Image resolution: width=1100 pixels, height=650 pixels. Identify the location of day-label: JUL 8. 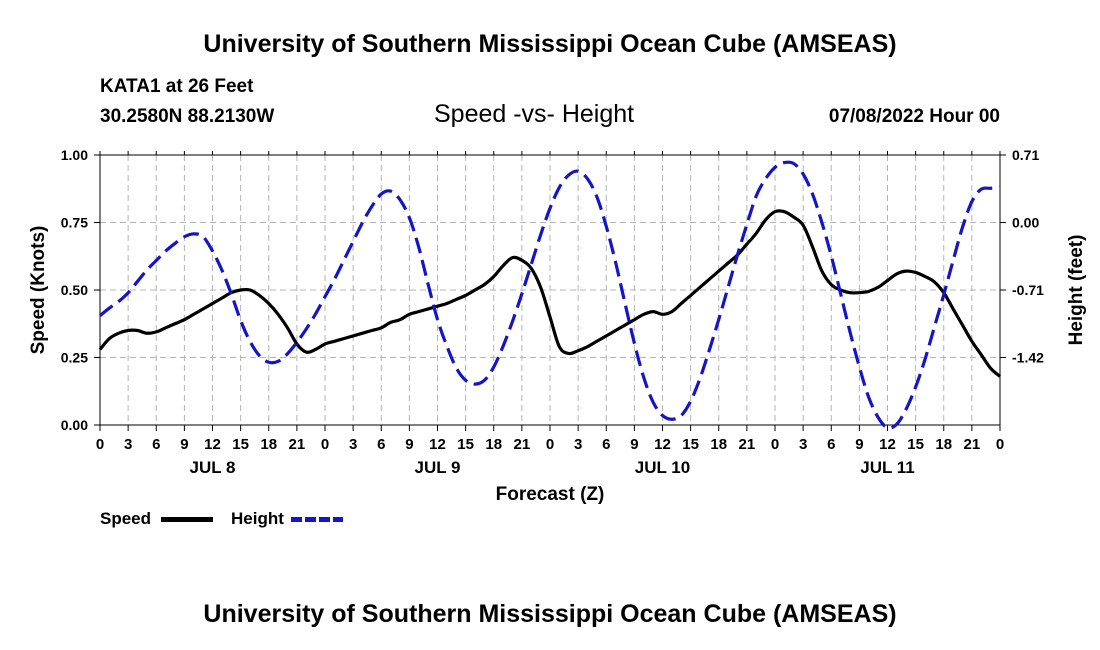
(213, 467).